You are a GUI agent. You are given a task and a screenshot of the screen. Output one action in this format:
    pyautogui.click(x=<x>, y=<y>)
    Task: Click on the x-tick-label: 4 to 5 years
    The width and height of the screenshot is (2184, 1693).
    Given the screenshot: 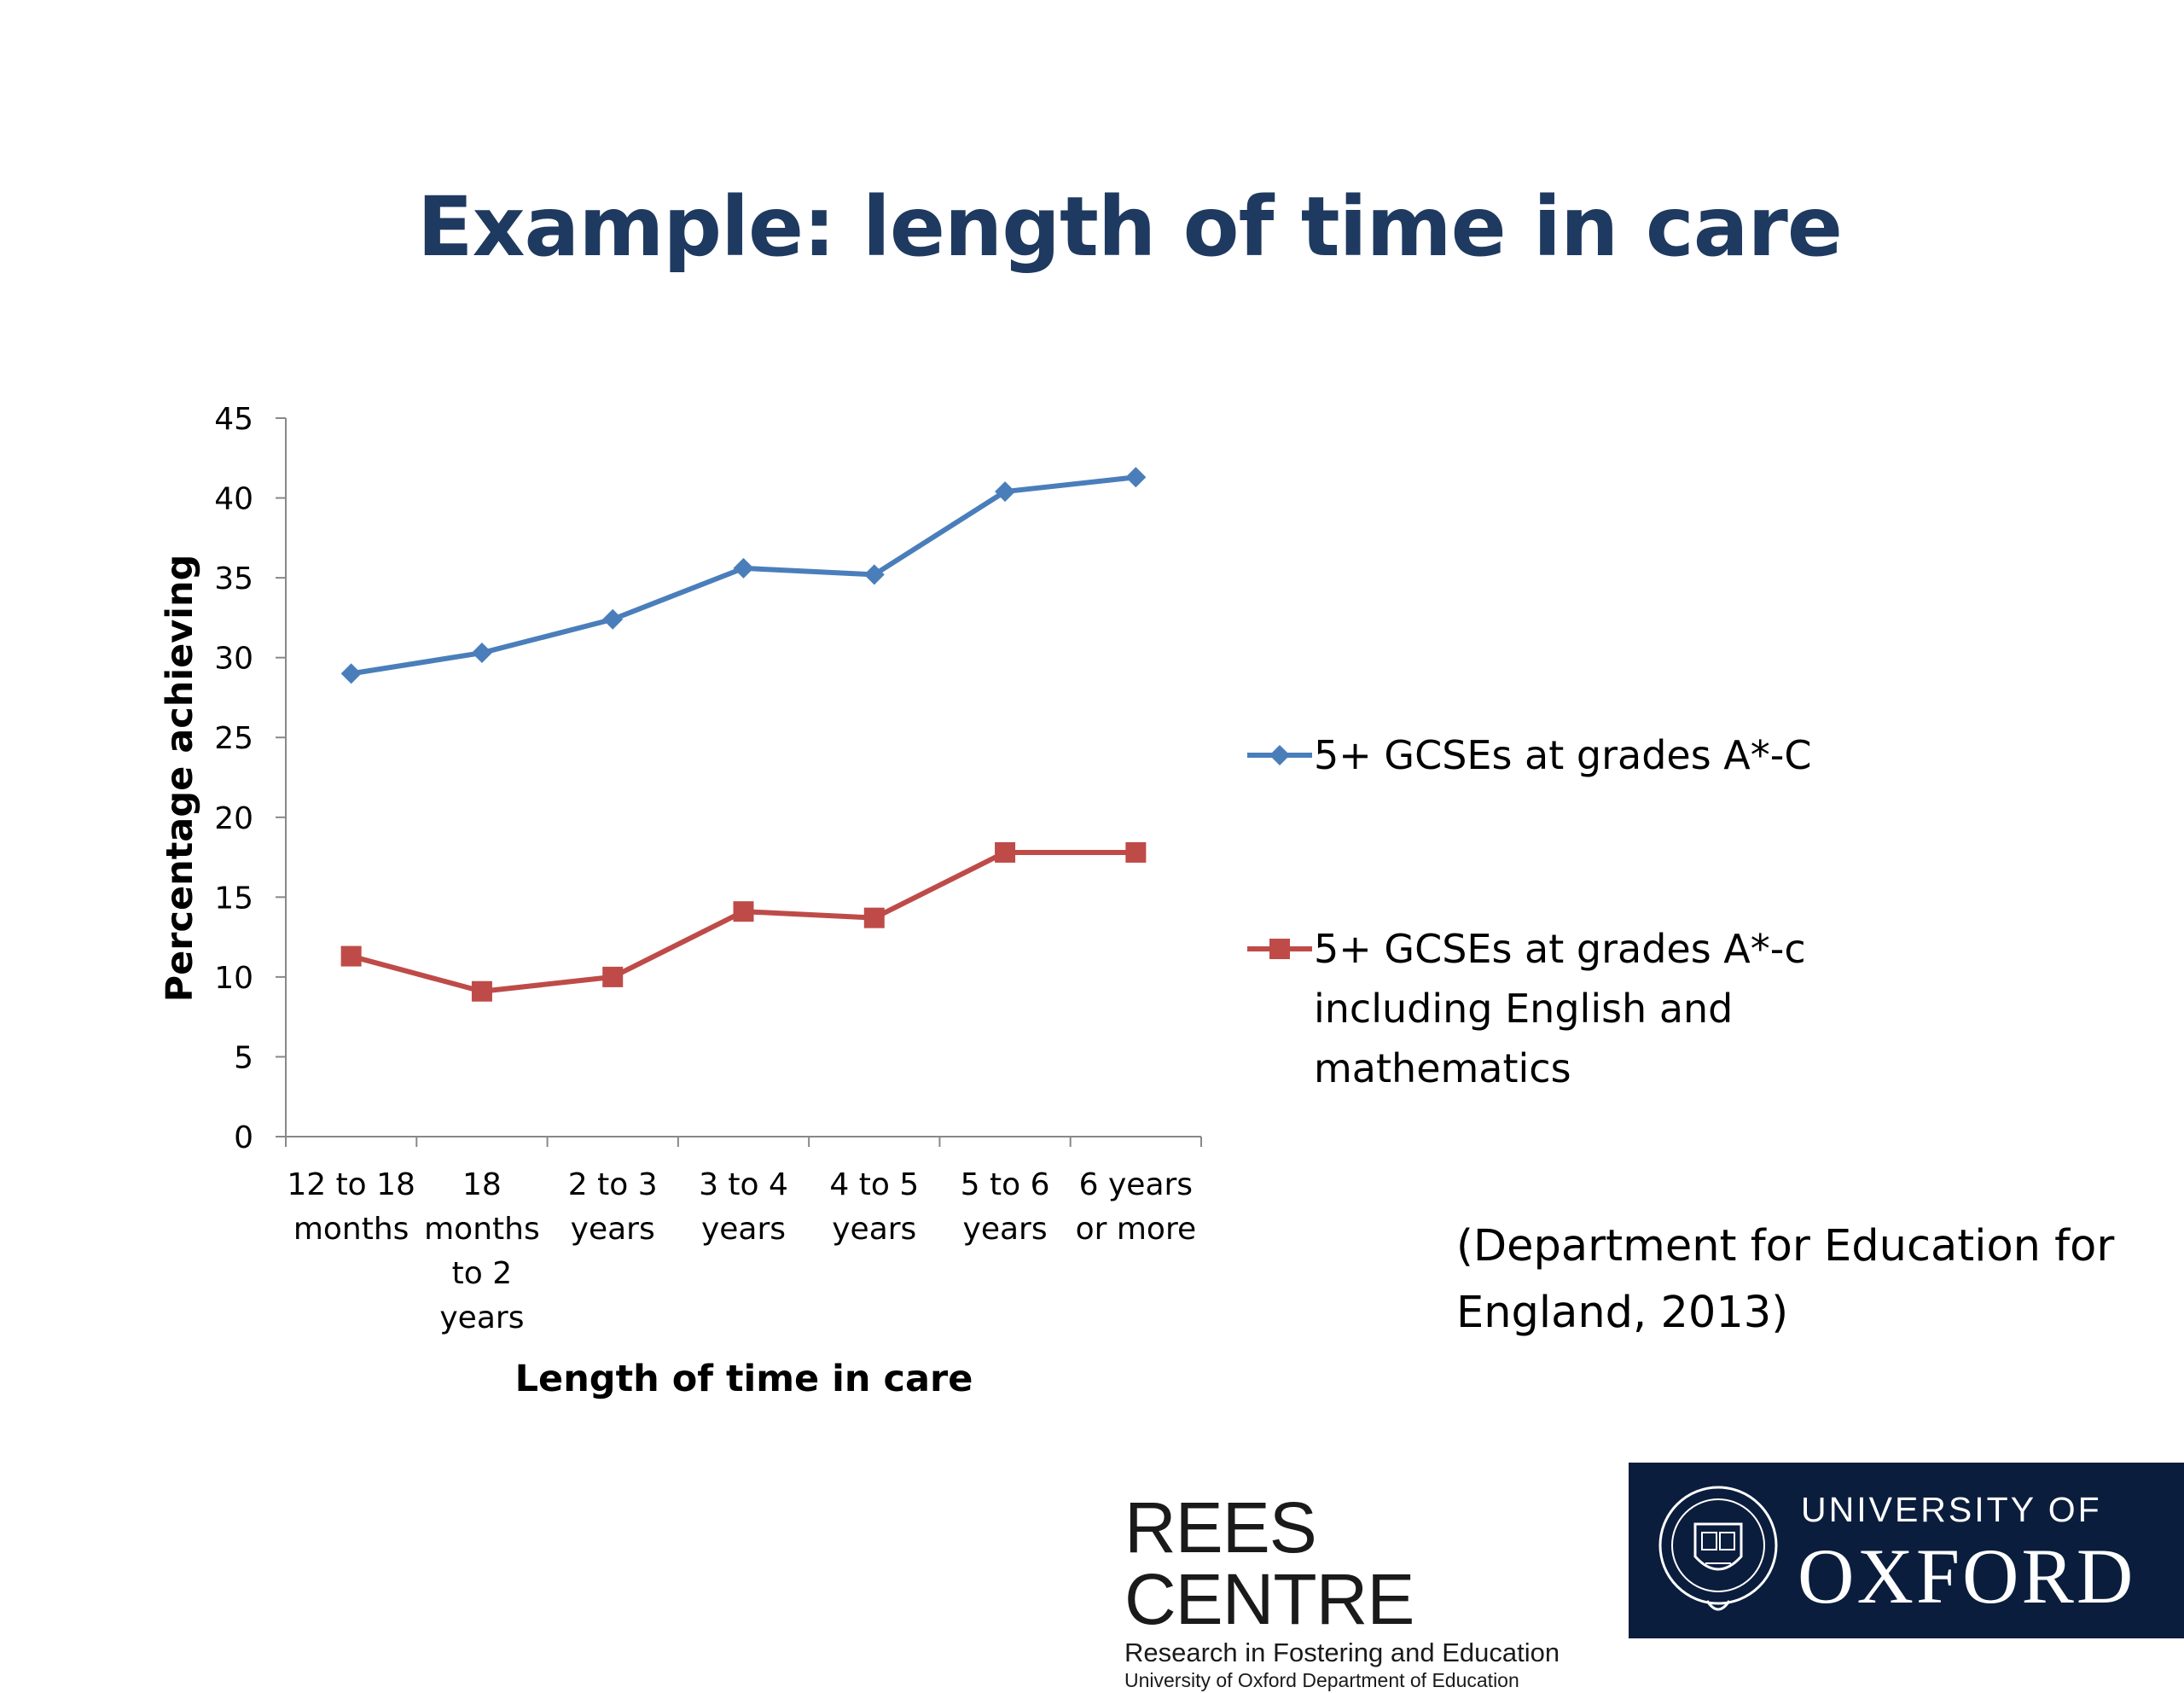 What is the action you would take?
    pyautogui.click(x=874, y=1207)
    